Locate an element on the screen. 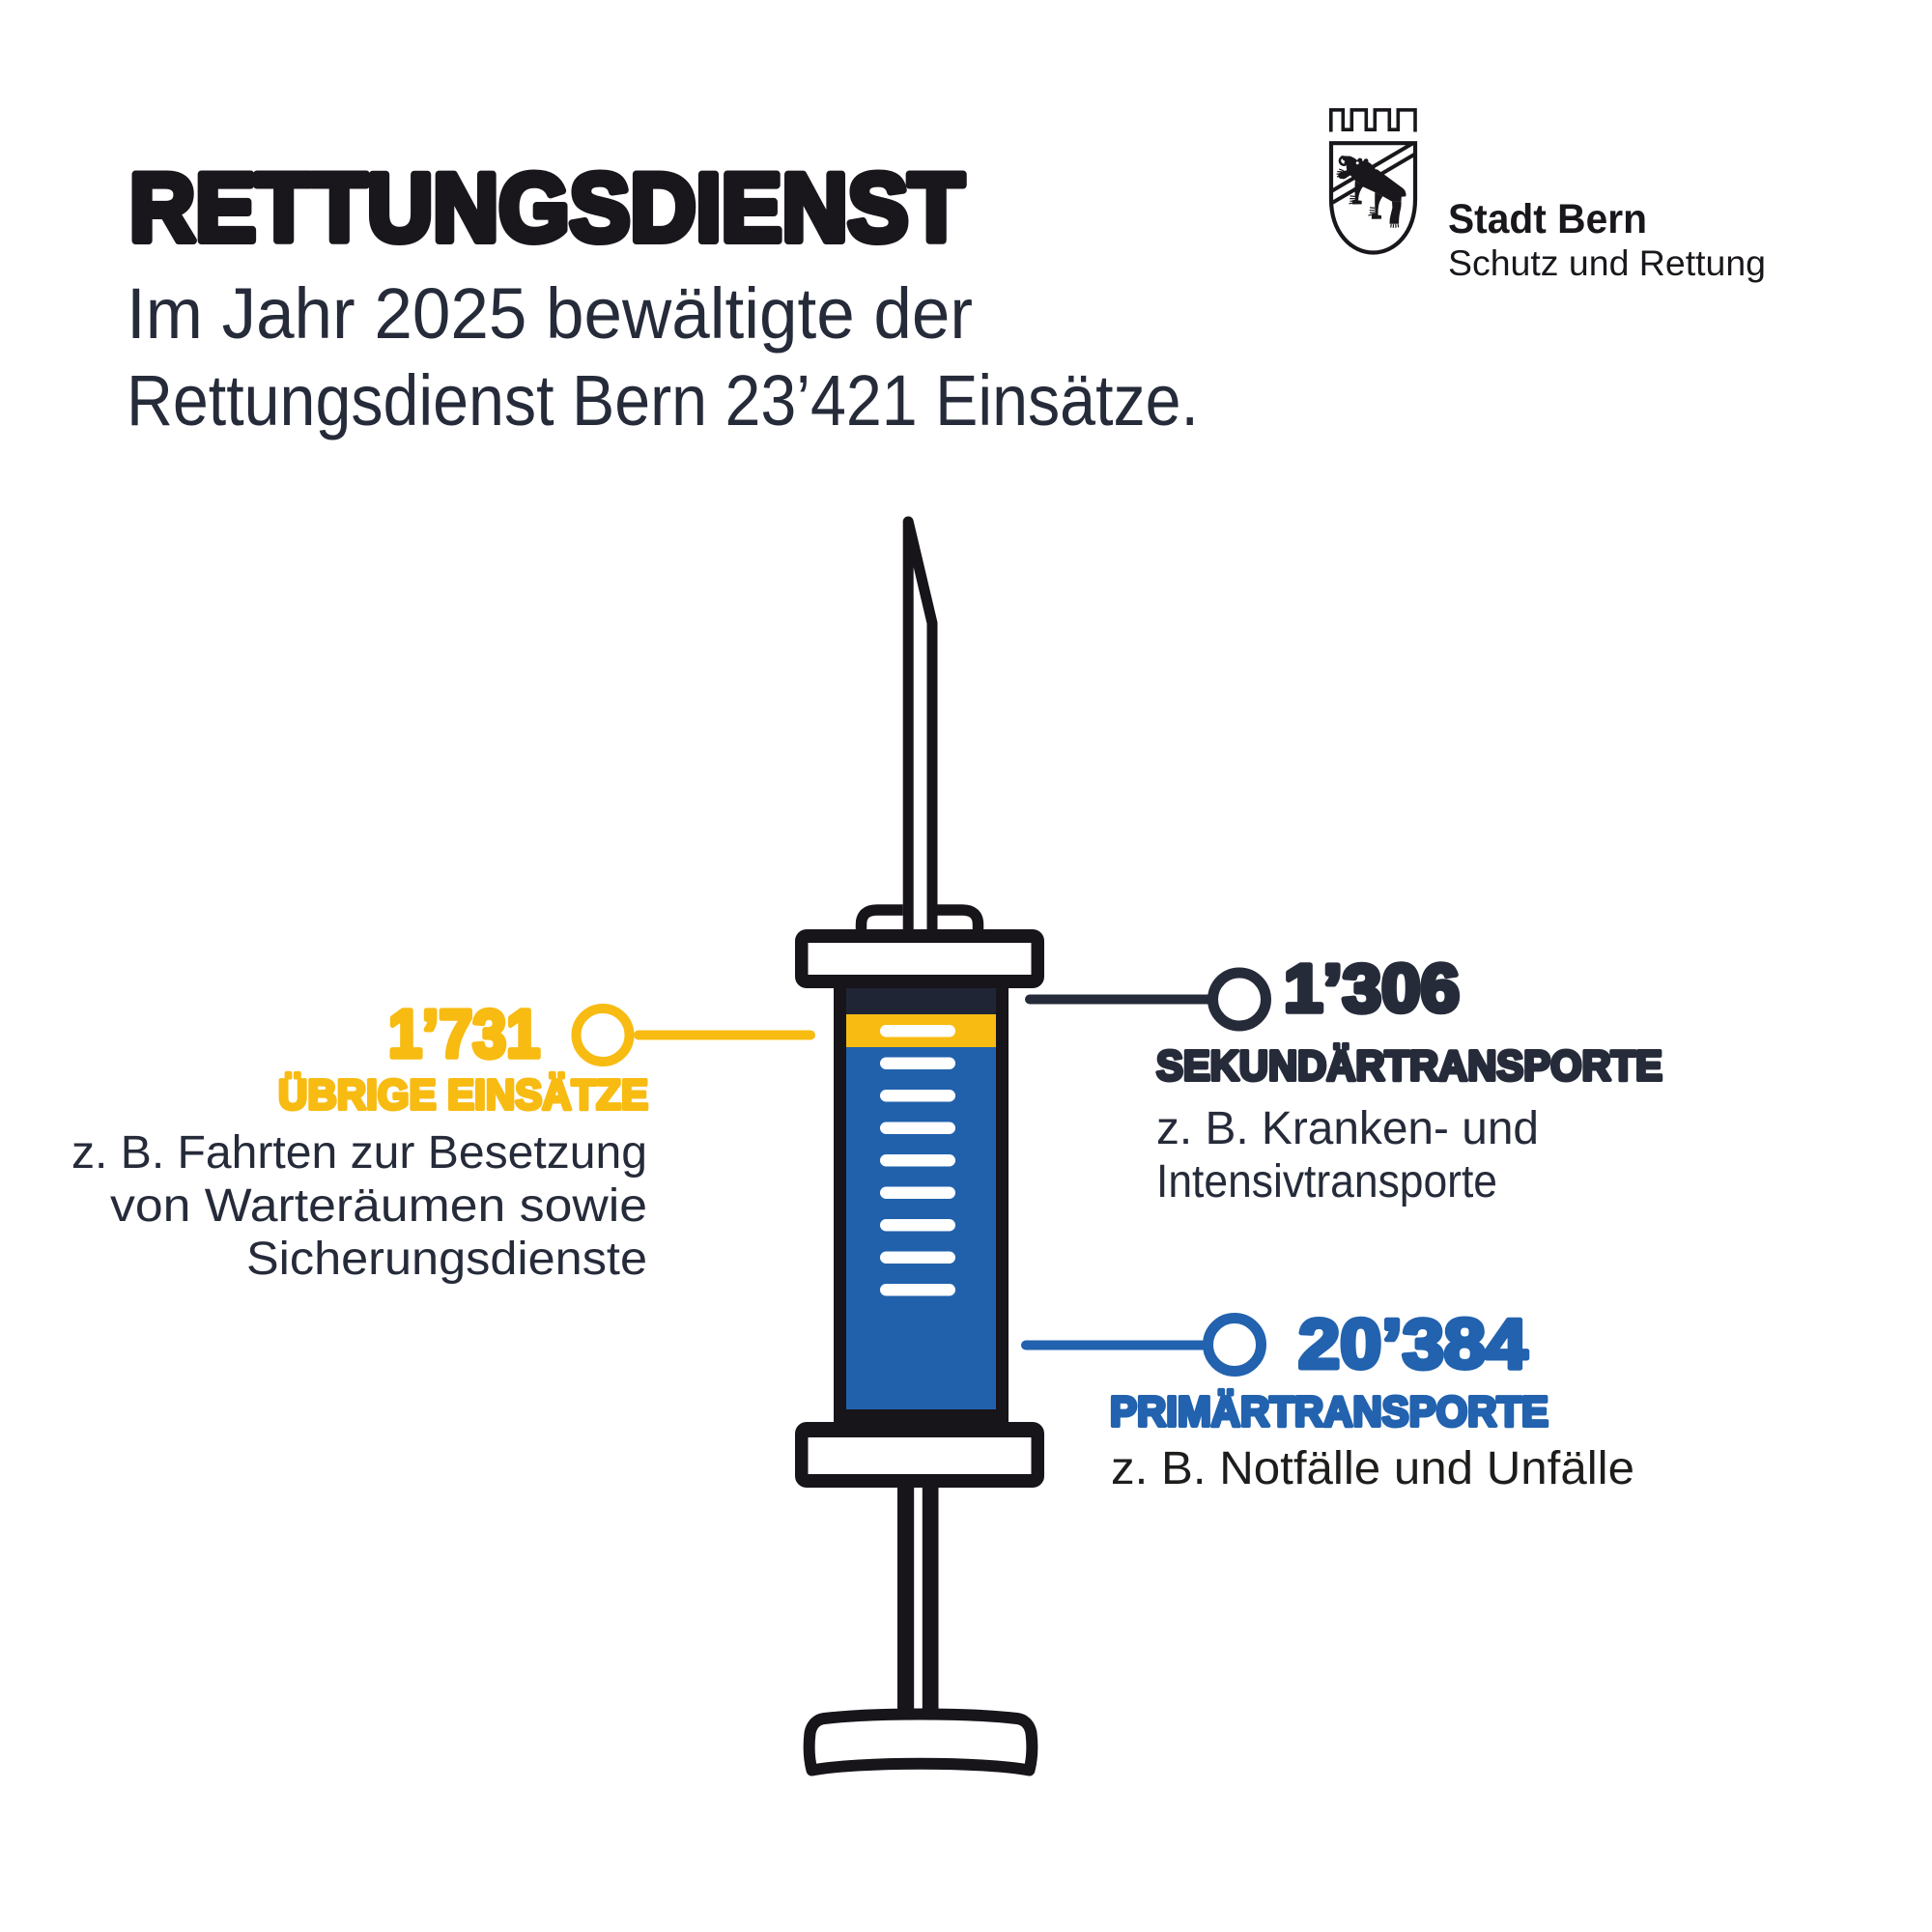 Image resolution: width=1932 pixels, height=1932 pixels. svg-text: ÜBRIGE EINSÄTZE is located at coordinates (463, 1095).